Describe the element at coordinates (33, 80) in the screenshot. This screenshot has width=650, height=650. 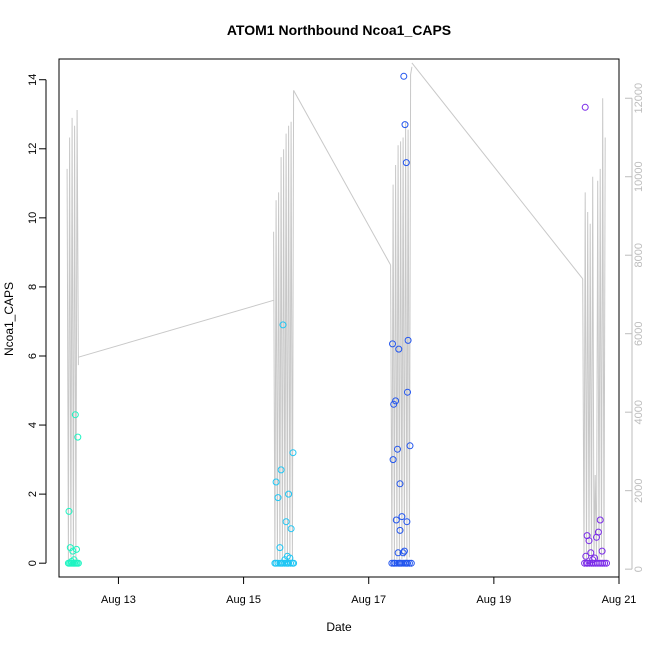
I see `y-tick-label: 14` at that location.